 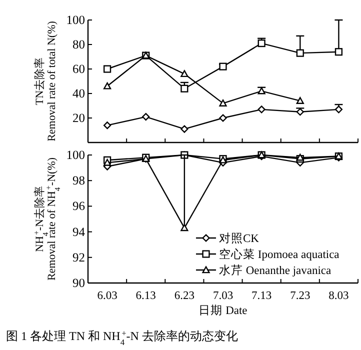 I want to click on x-tick-label: 6.23, so click(x=184, y=296).